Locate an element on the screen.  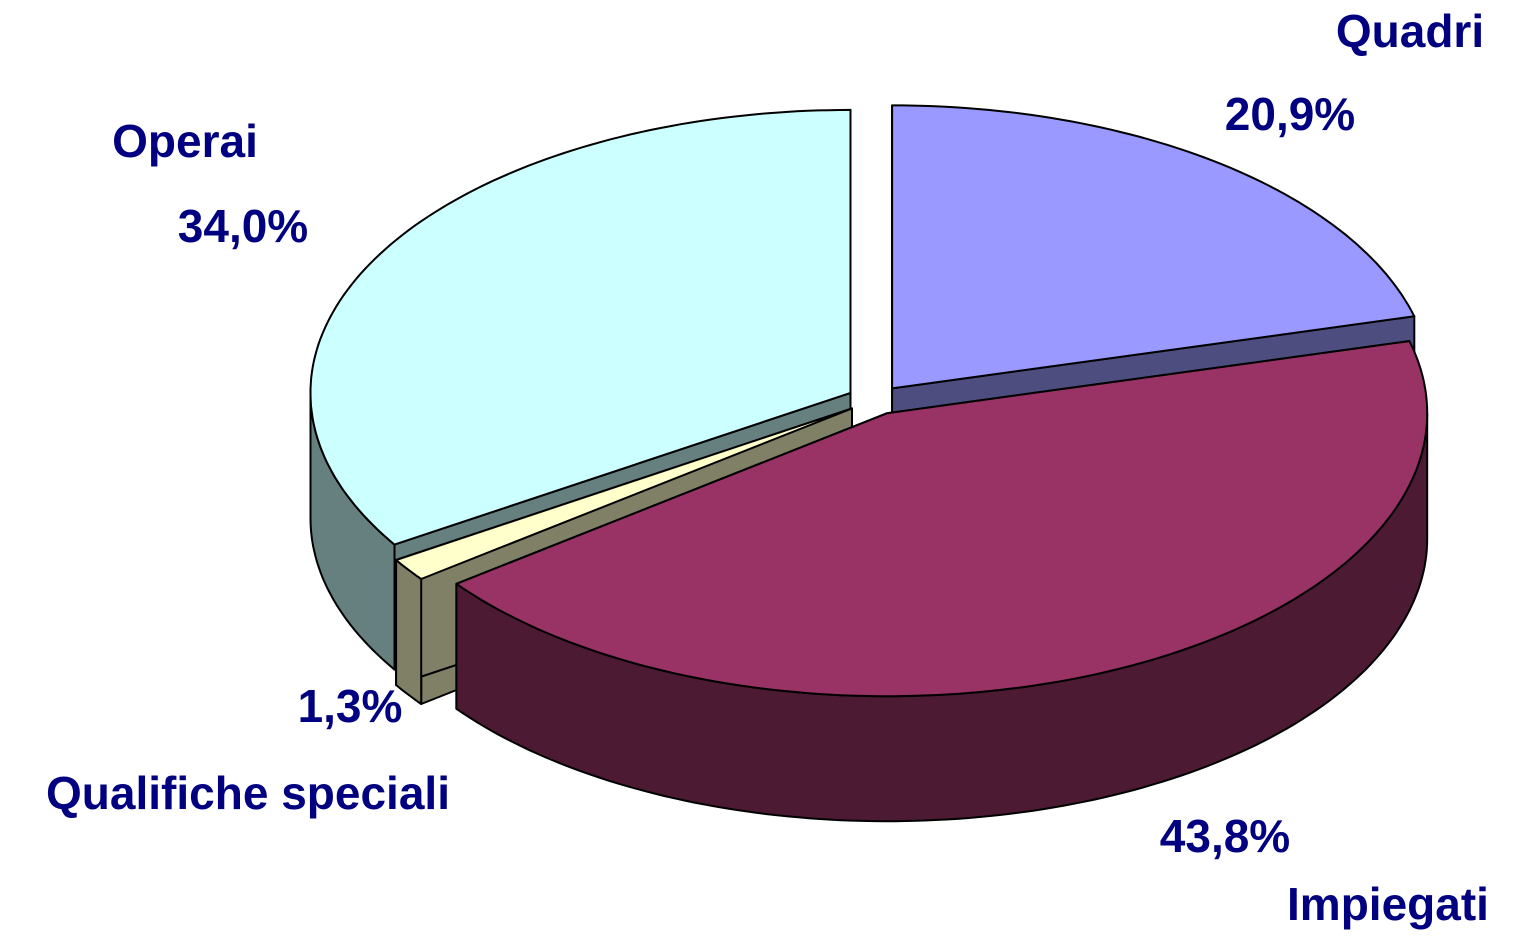
value-label: 34,0% is located at coordinates (243, 226).